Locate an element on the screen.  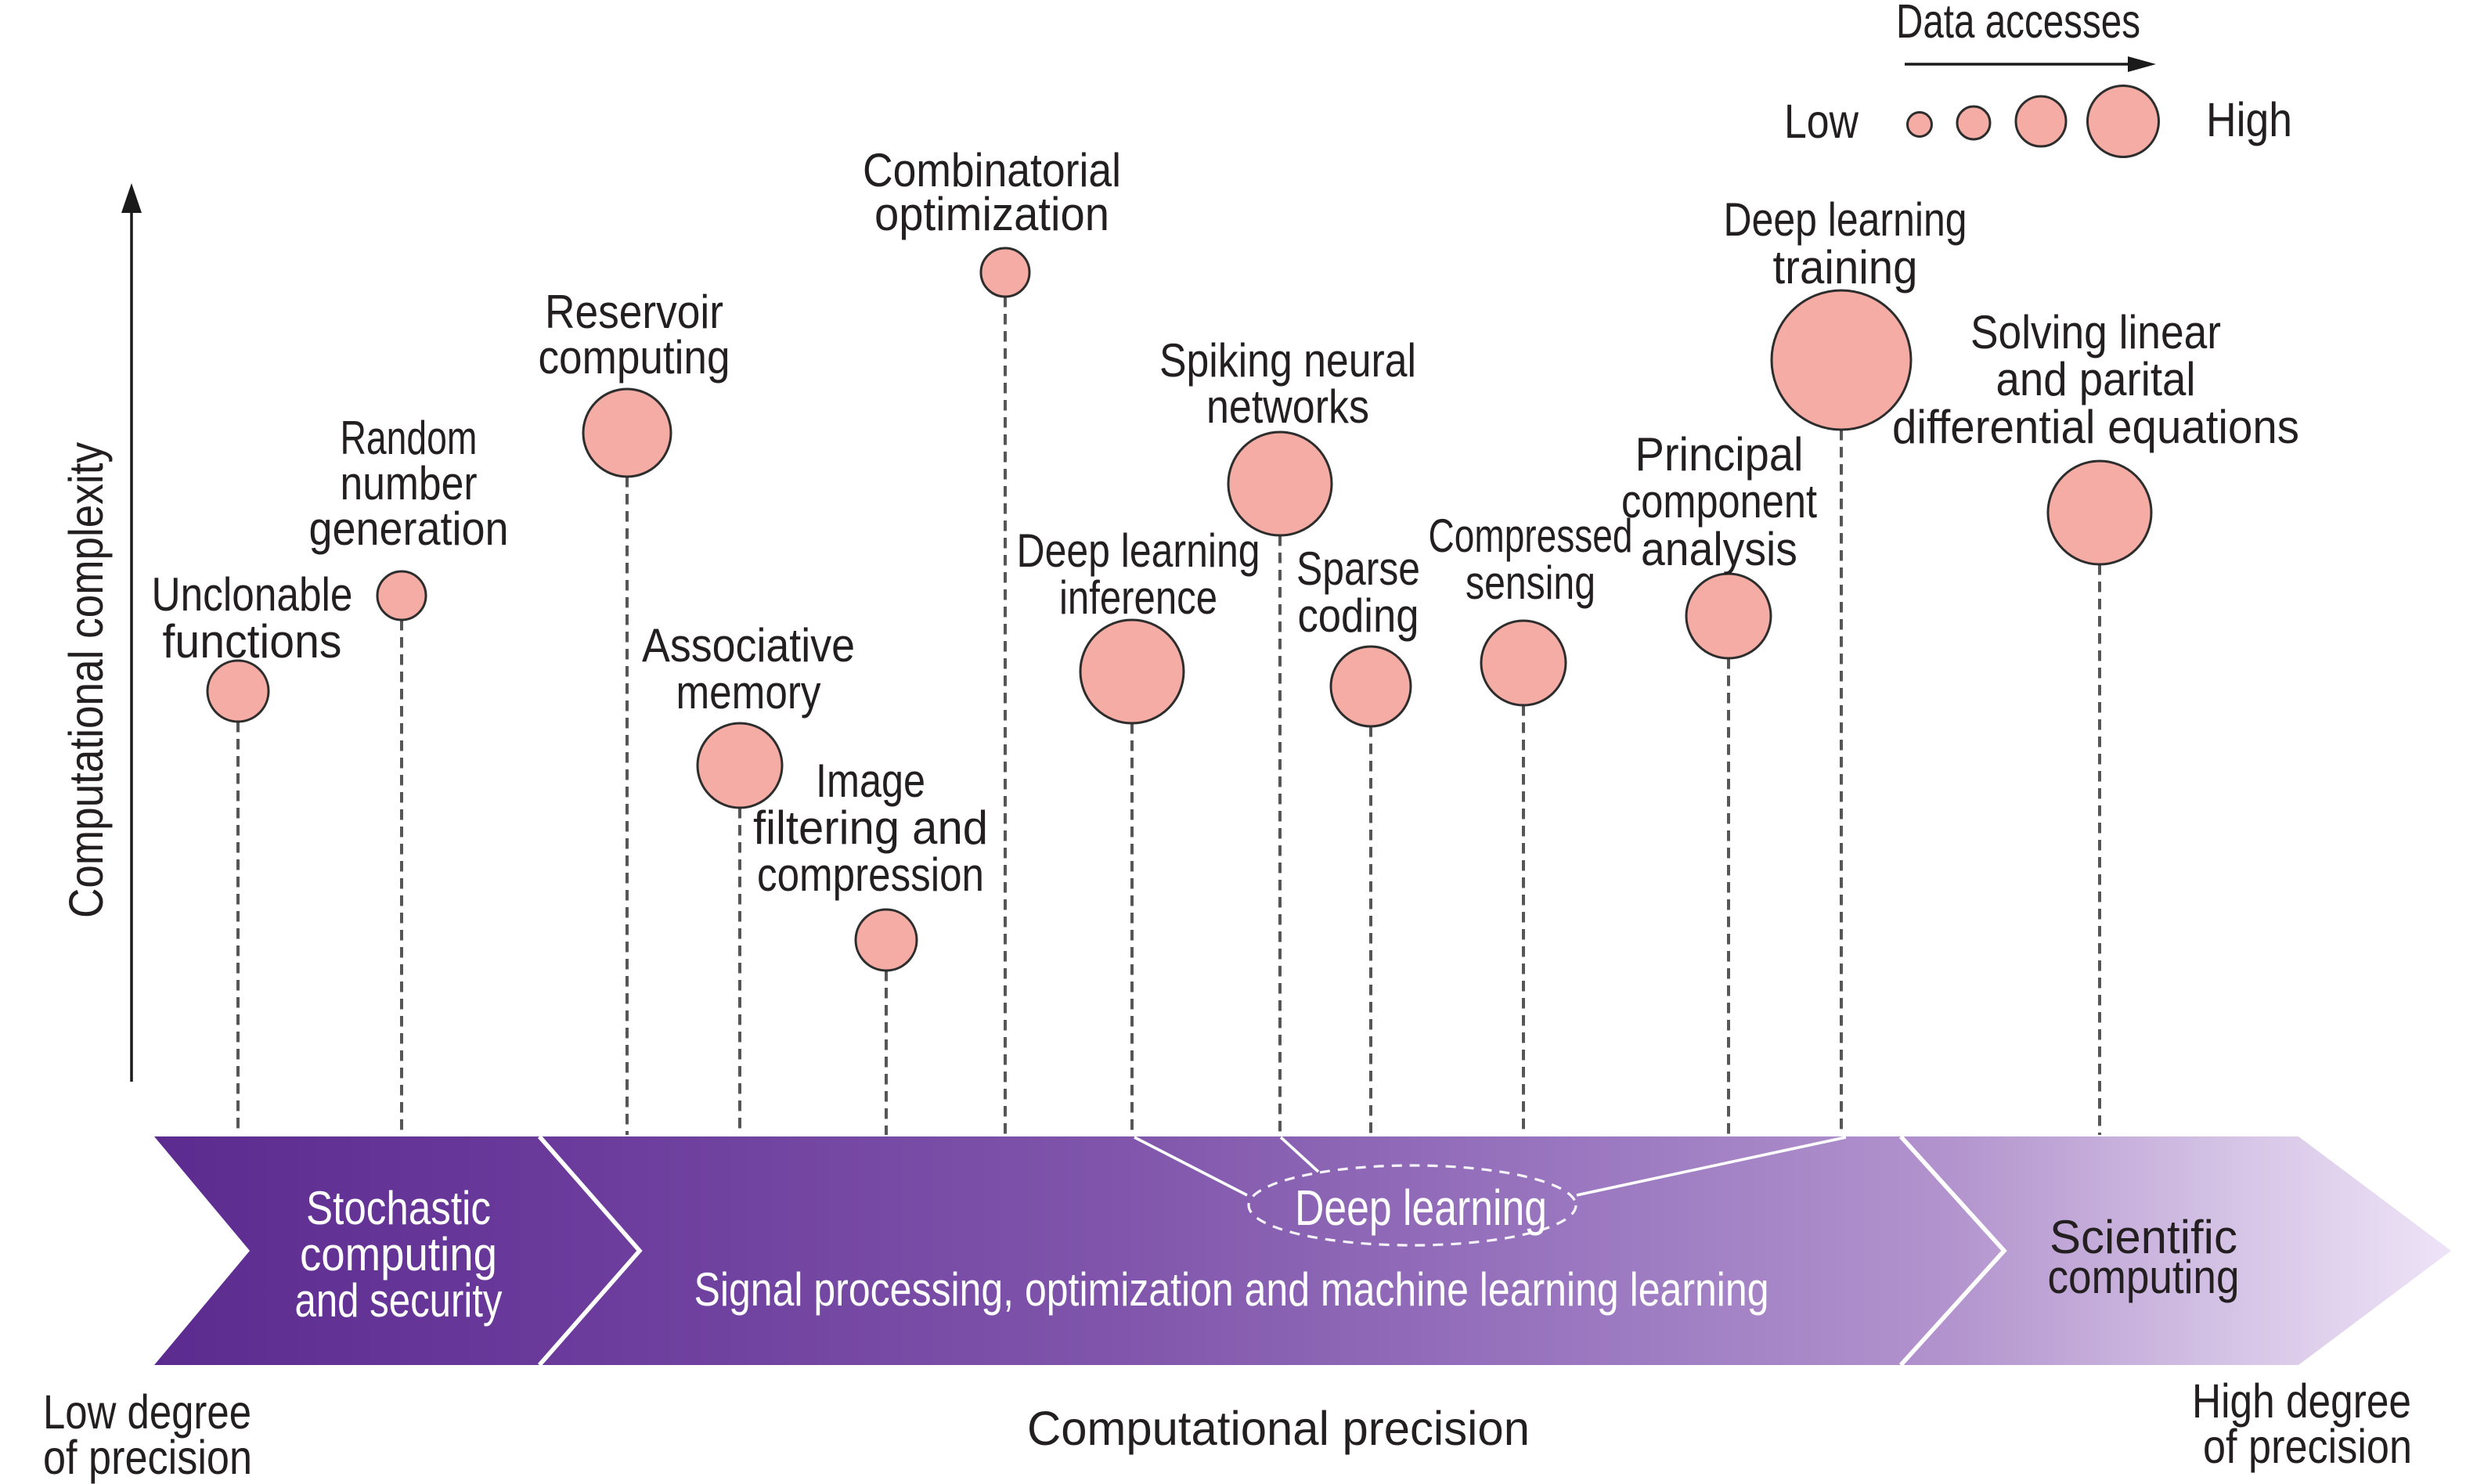
svg-text: component is located at coordinates (1719, 501).